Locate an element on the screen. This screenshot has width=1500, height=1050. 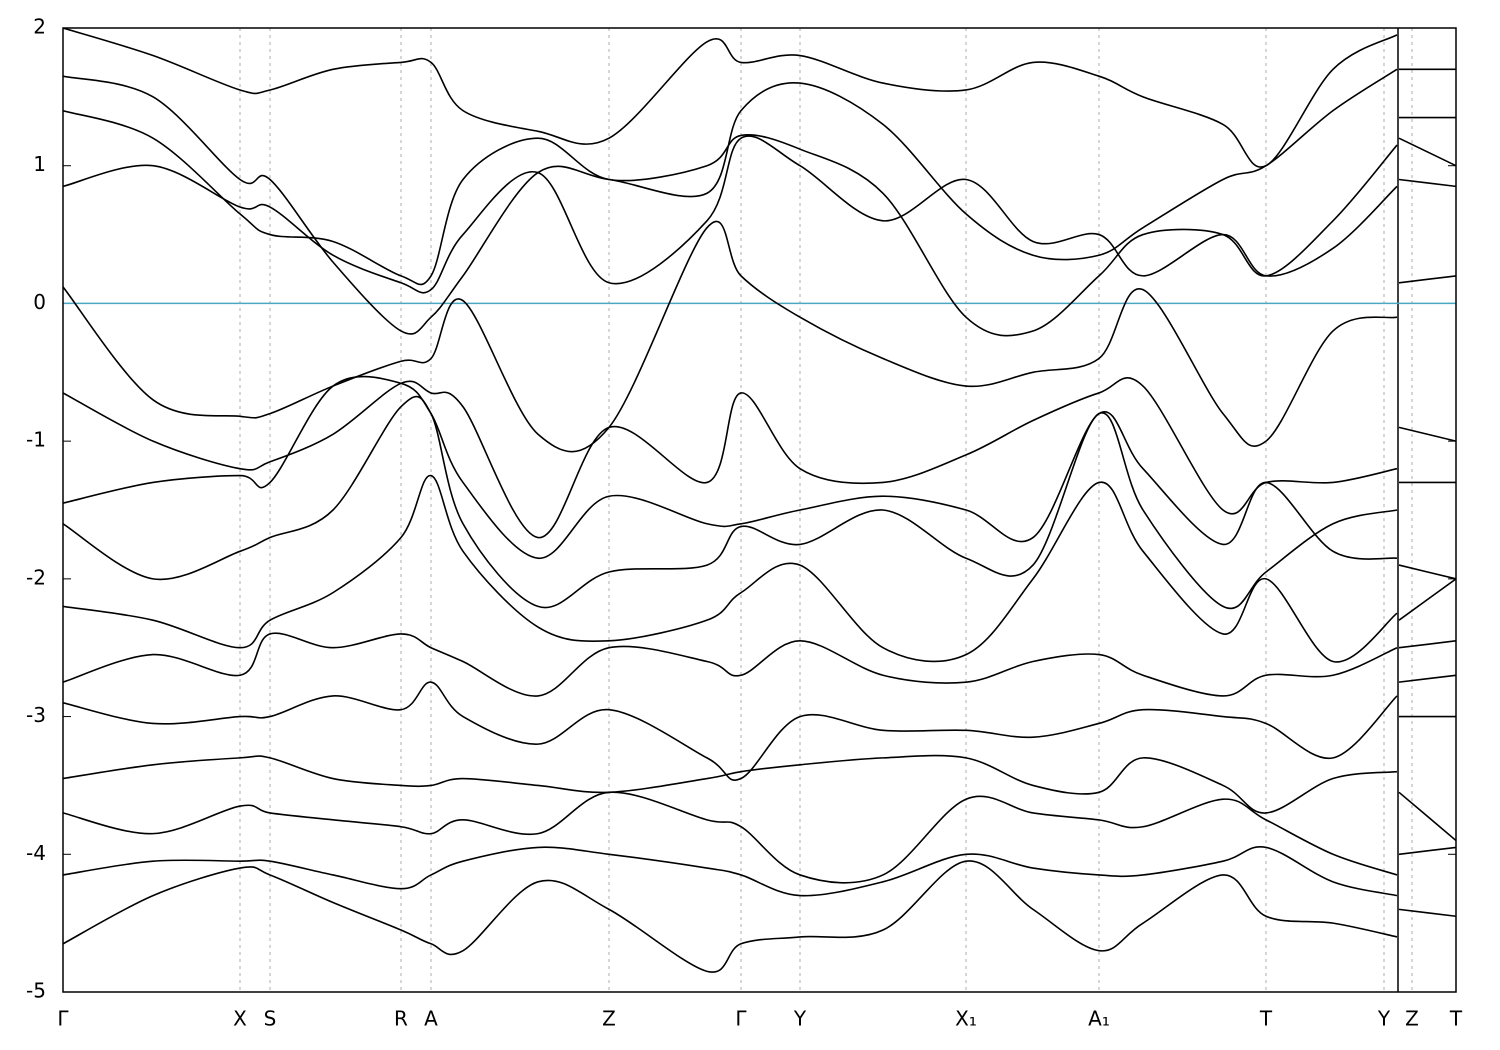
x-tick-label: R is located at coordinates (401, 1019).